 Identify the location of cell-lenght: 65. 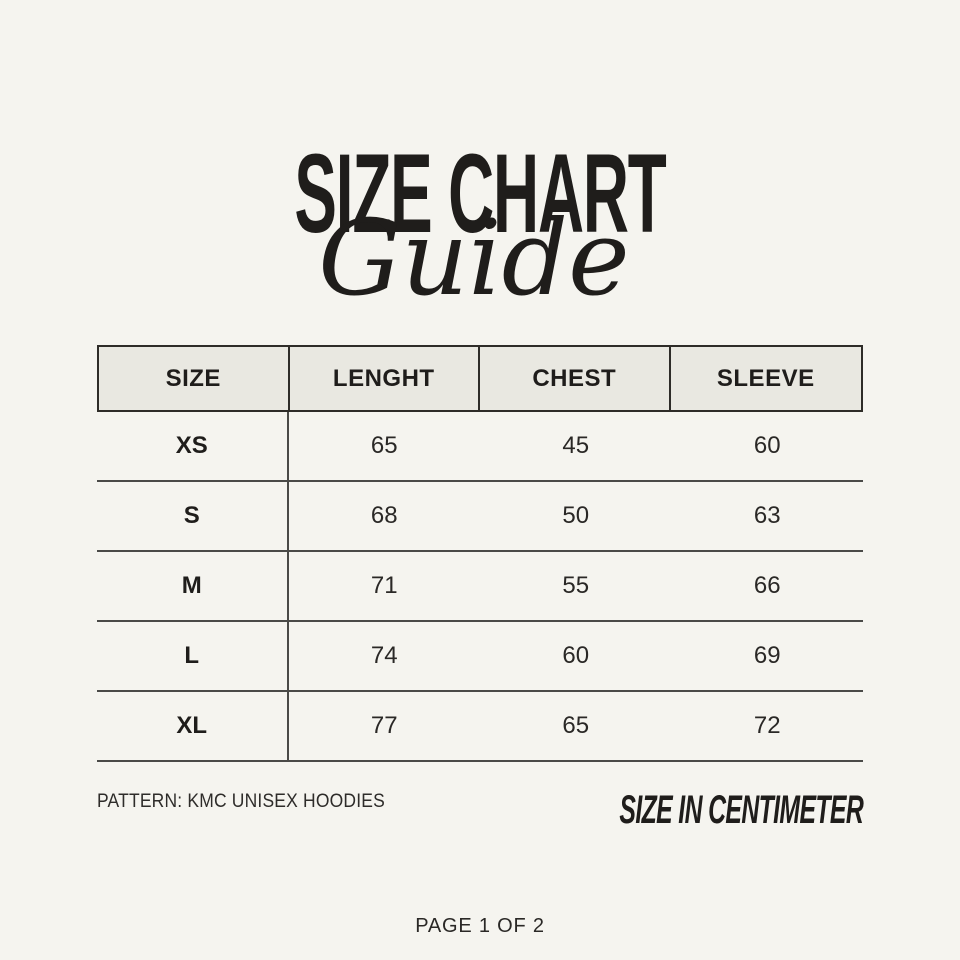
(384, 445).